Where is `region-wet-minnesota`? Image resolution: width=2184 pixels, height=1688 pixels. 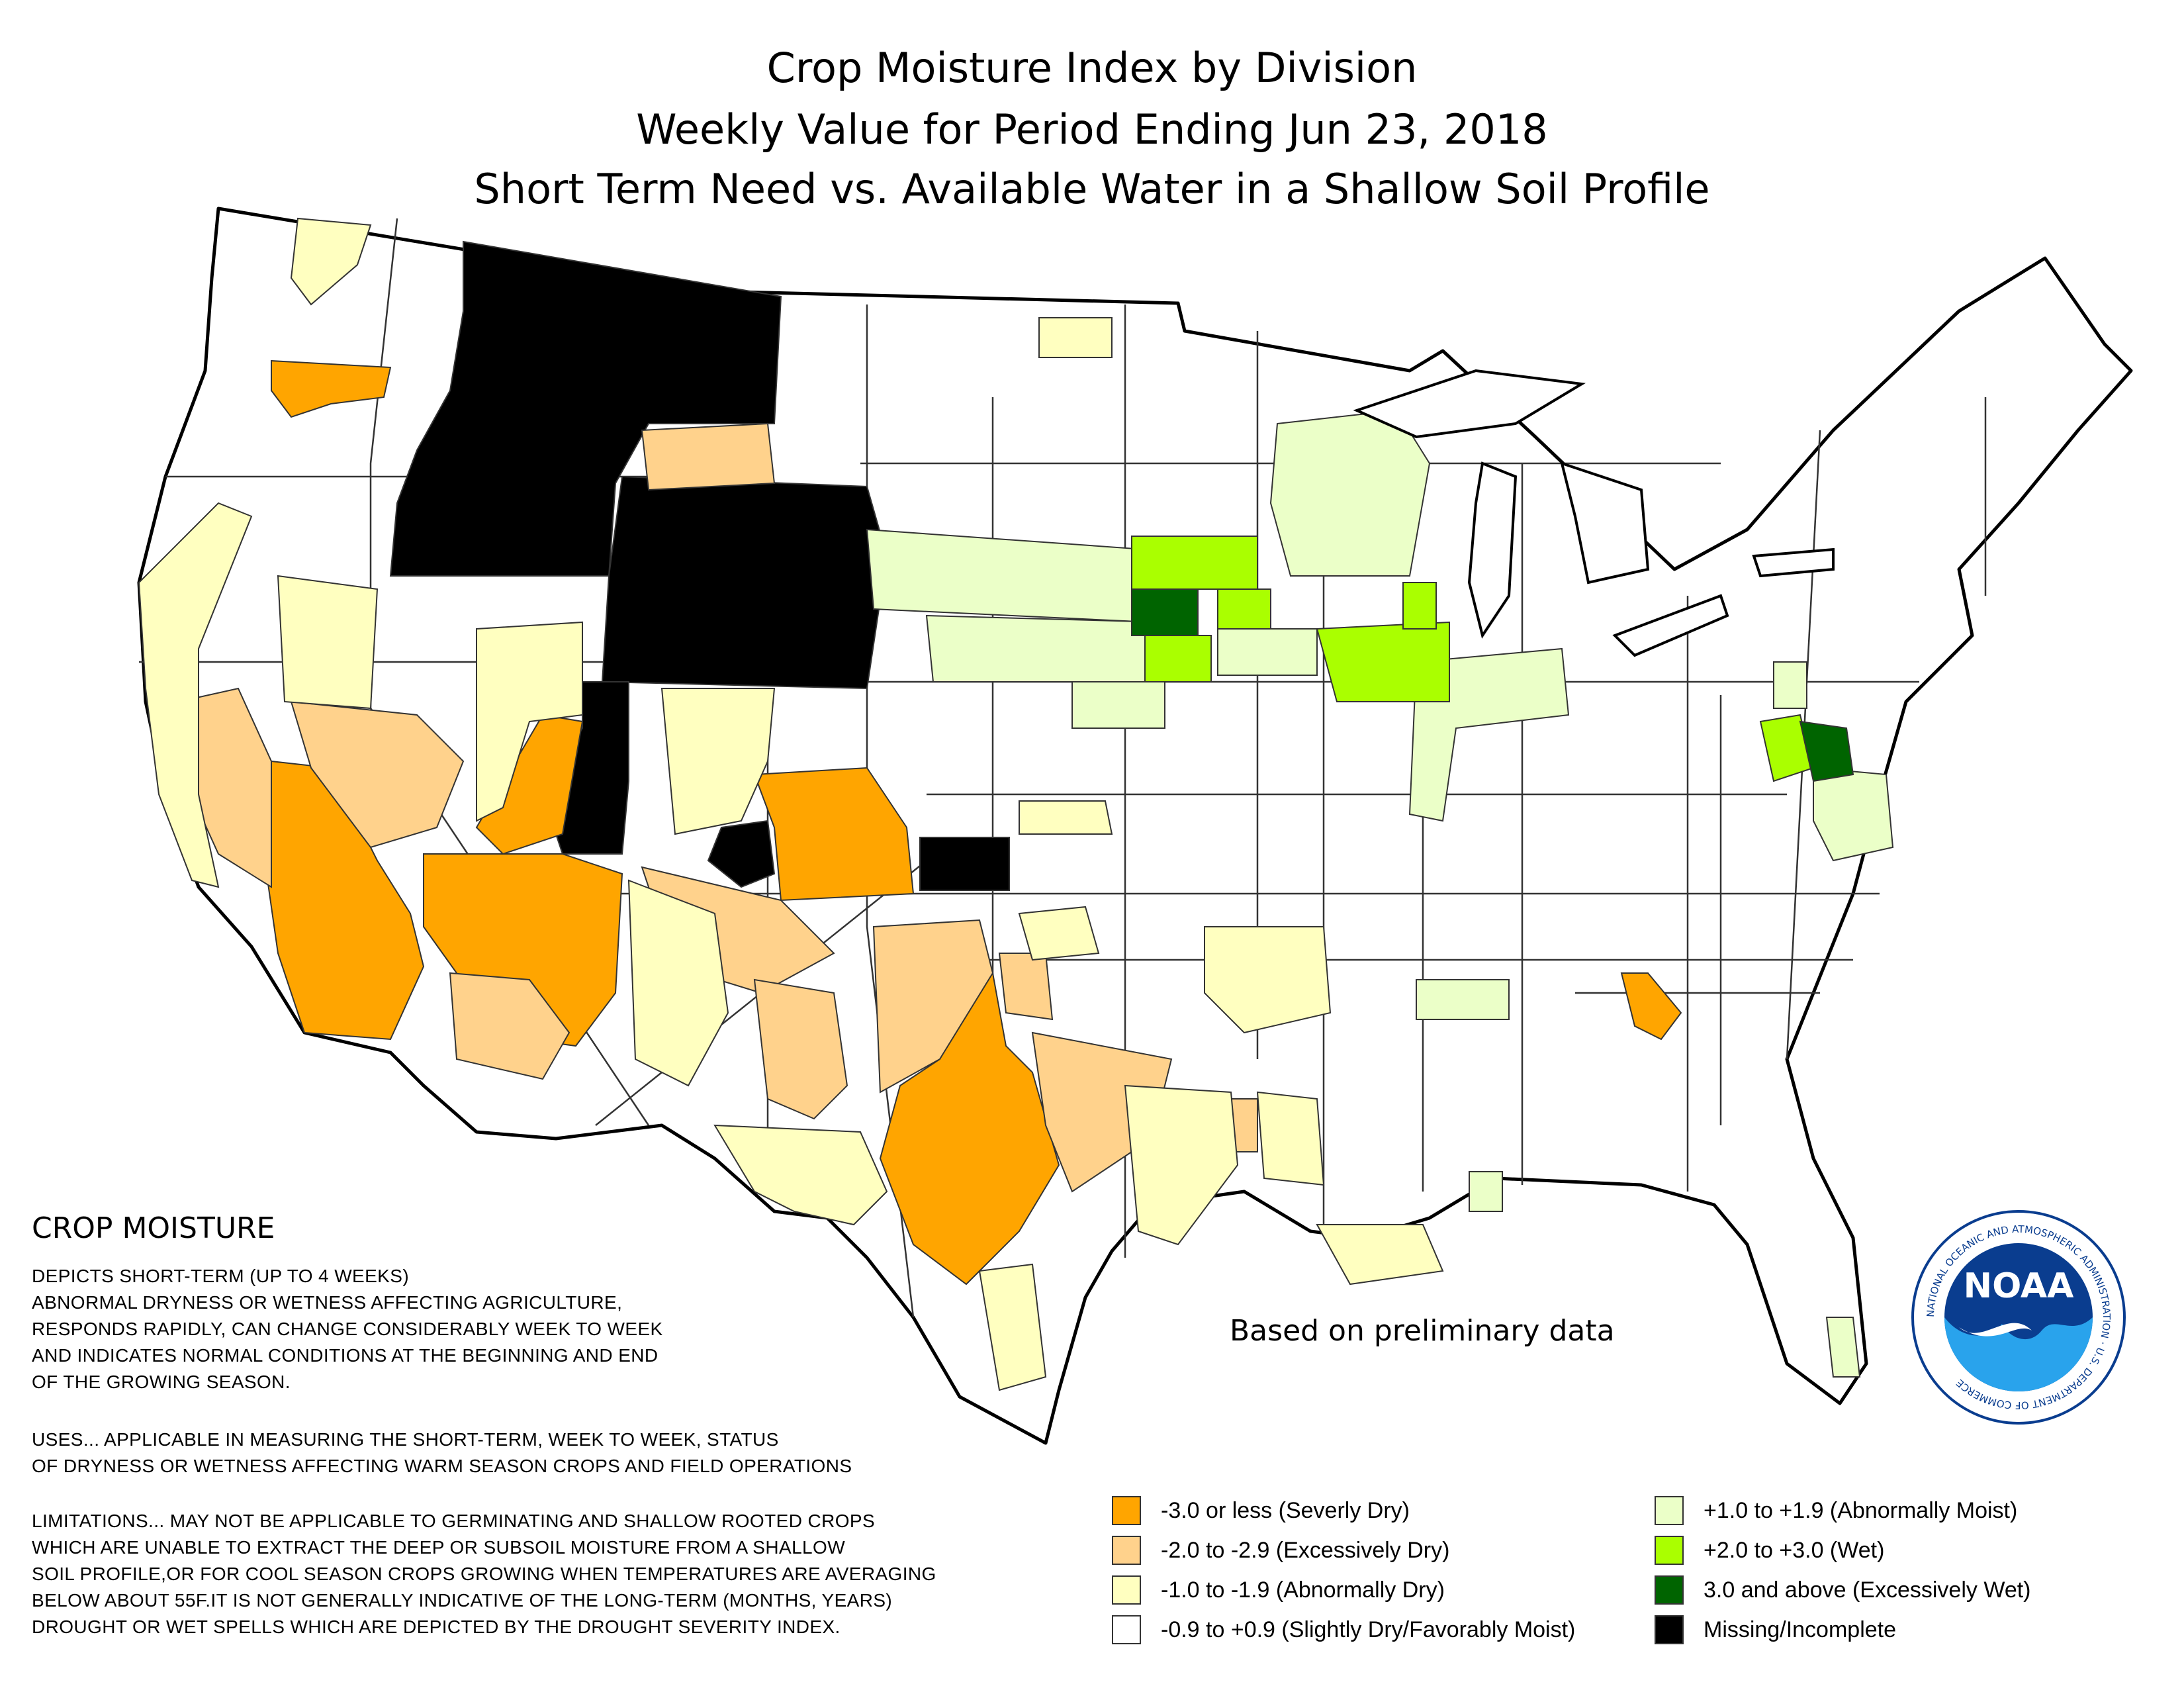 region-wet-minnesota is located at coordinates (1194, 563).